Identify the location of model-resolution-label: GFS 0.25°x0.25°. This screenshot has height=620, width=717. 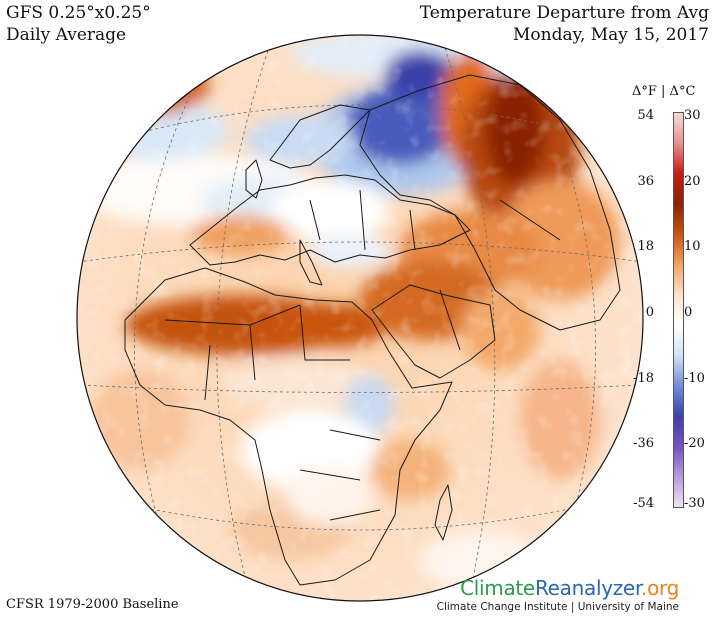
(78, 13).